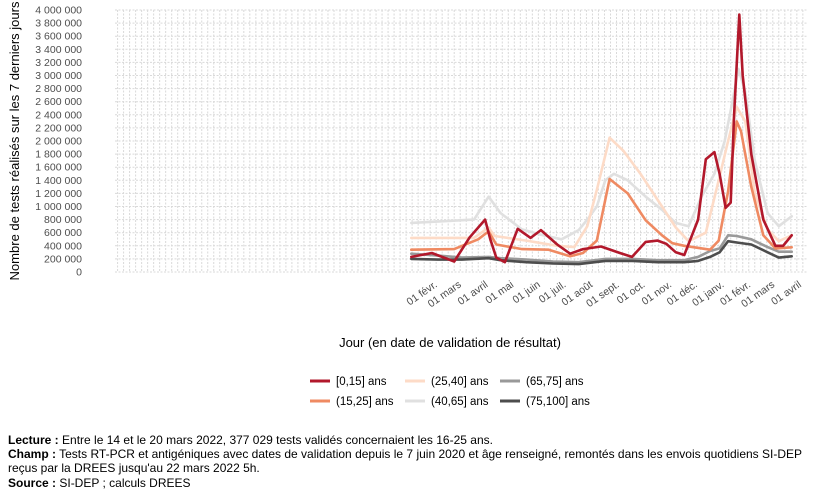 The height and width of the screenshot is (497, 827). I want to click on x-axis-title: Jour (en date de validation de résultat), so click(450, 342).